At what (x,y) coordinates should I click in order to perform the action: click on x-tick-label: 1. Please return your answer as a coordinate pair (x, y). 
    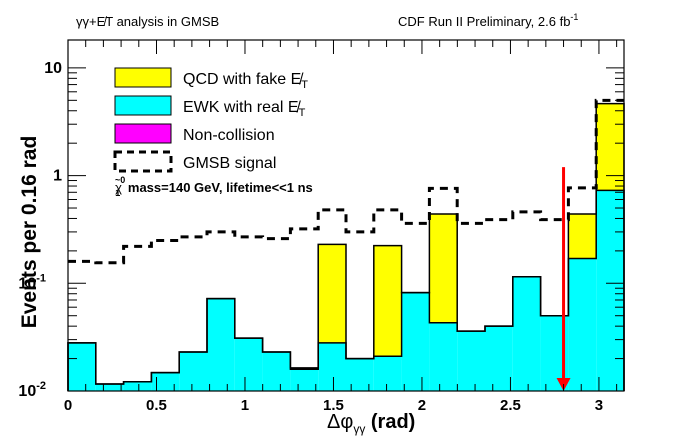
    Looking at the image, I should click on (245, 405).